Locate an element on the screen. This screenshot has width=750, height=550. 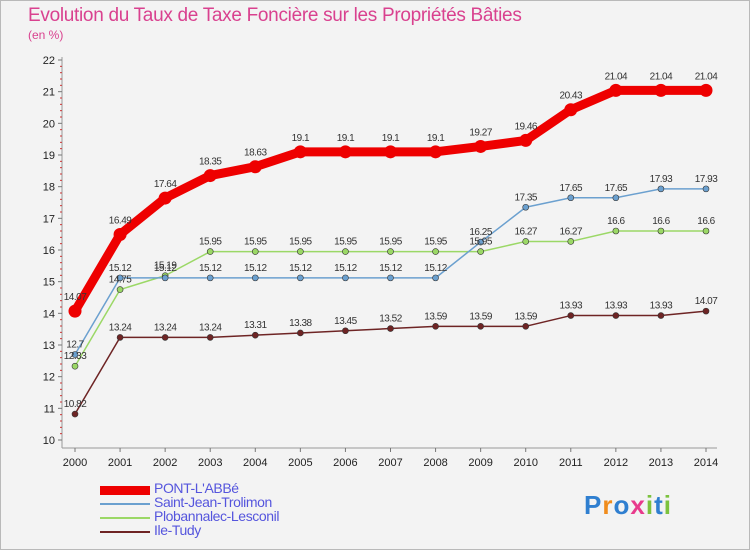
y-tick-label: 11 is located at coordinates (49, 409).